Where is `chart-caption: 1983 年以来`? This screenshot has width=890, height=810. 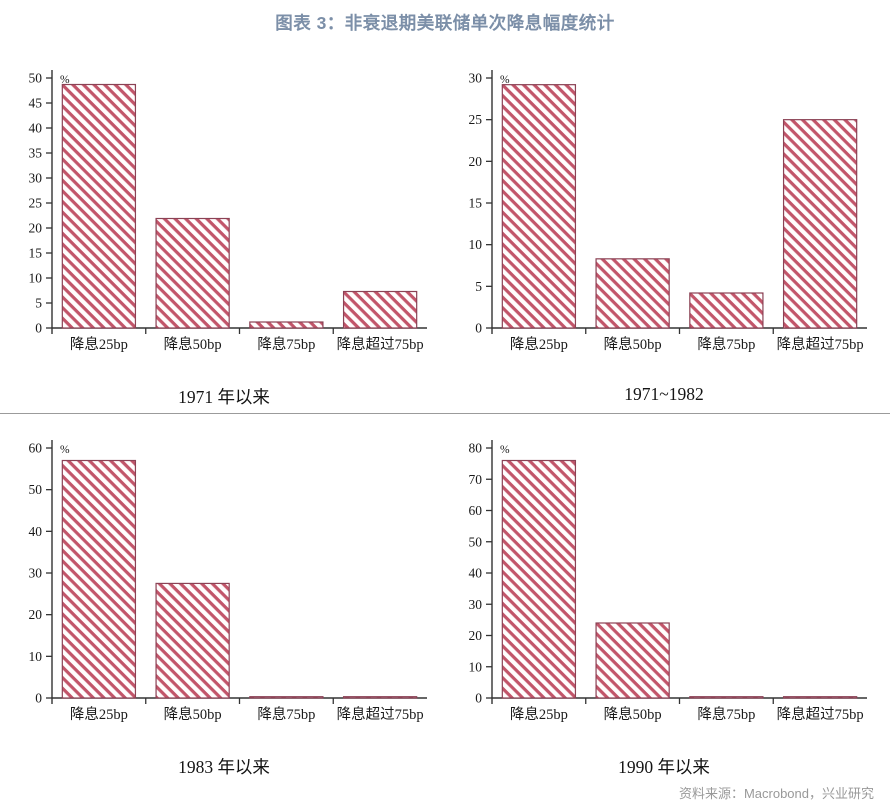 chart-caption: 1983 年以来 is located at coordinates (224, 767).